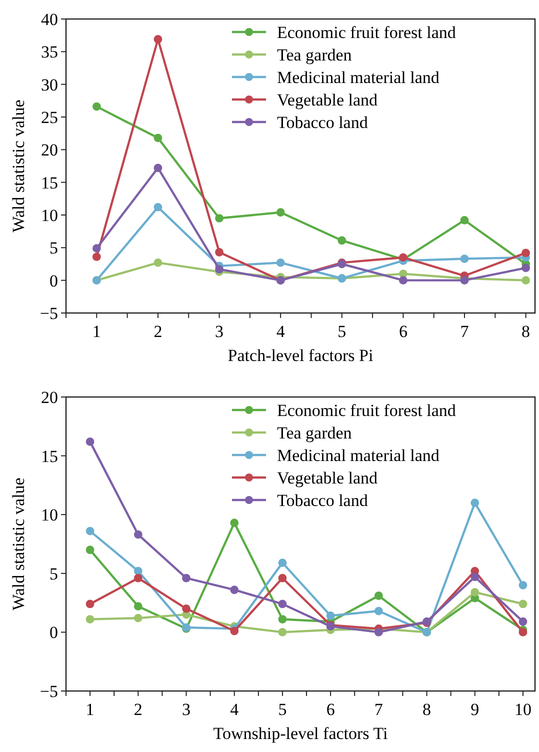 The width and height of the screenshot is (539, 752). I want to click on y-tick-label: 25, so click(49, 117).